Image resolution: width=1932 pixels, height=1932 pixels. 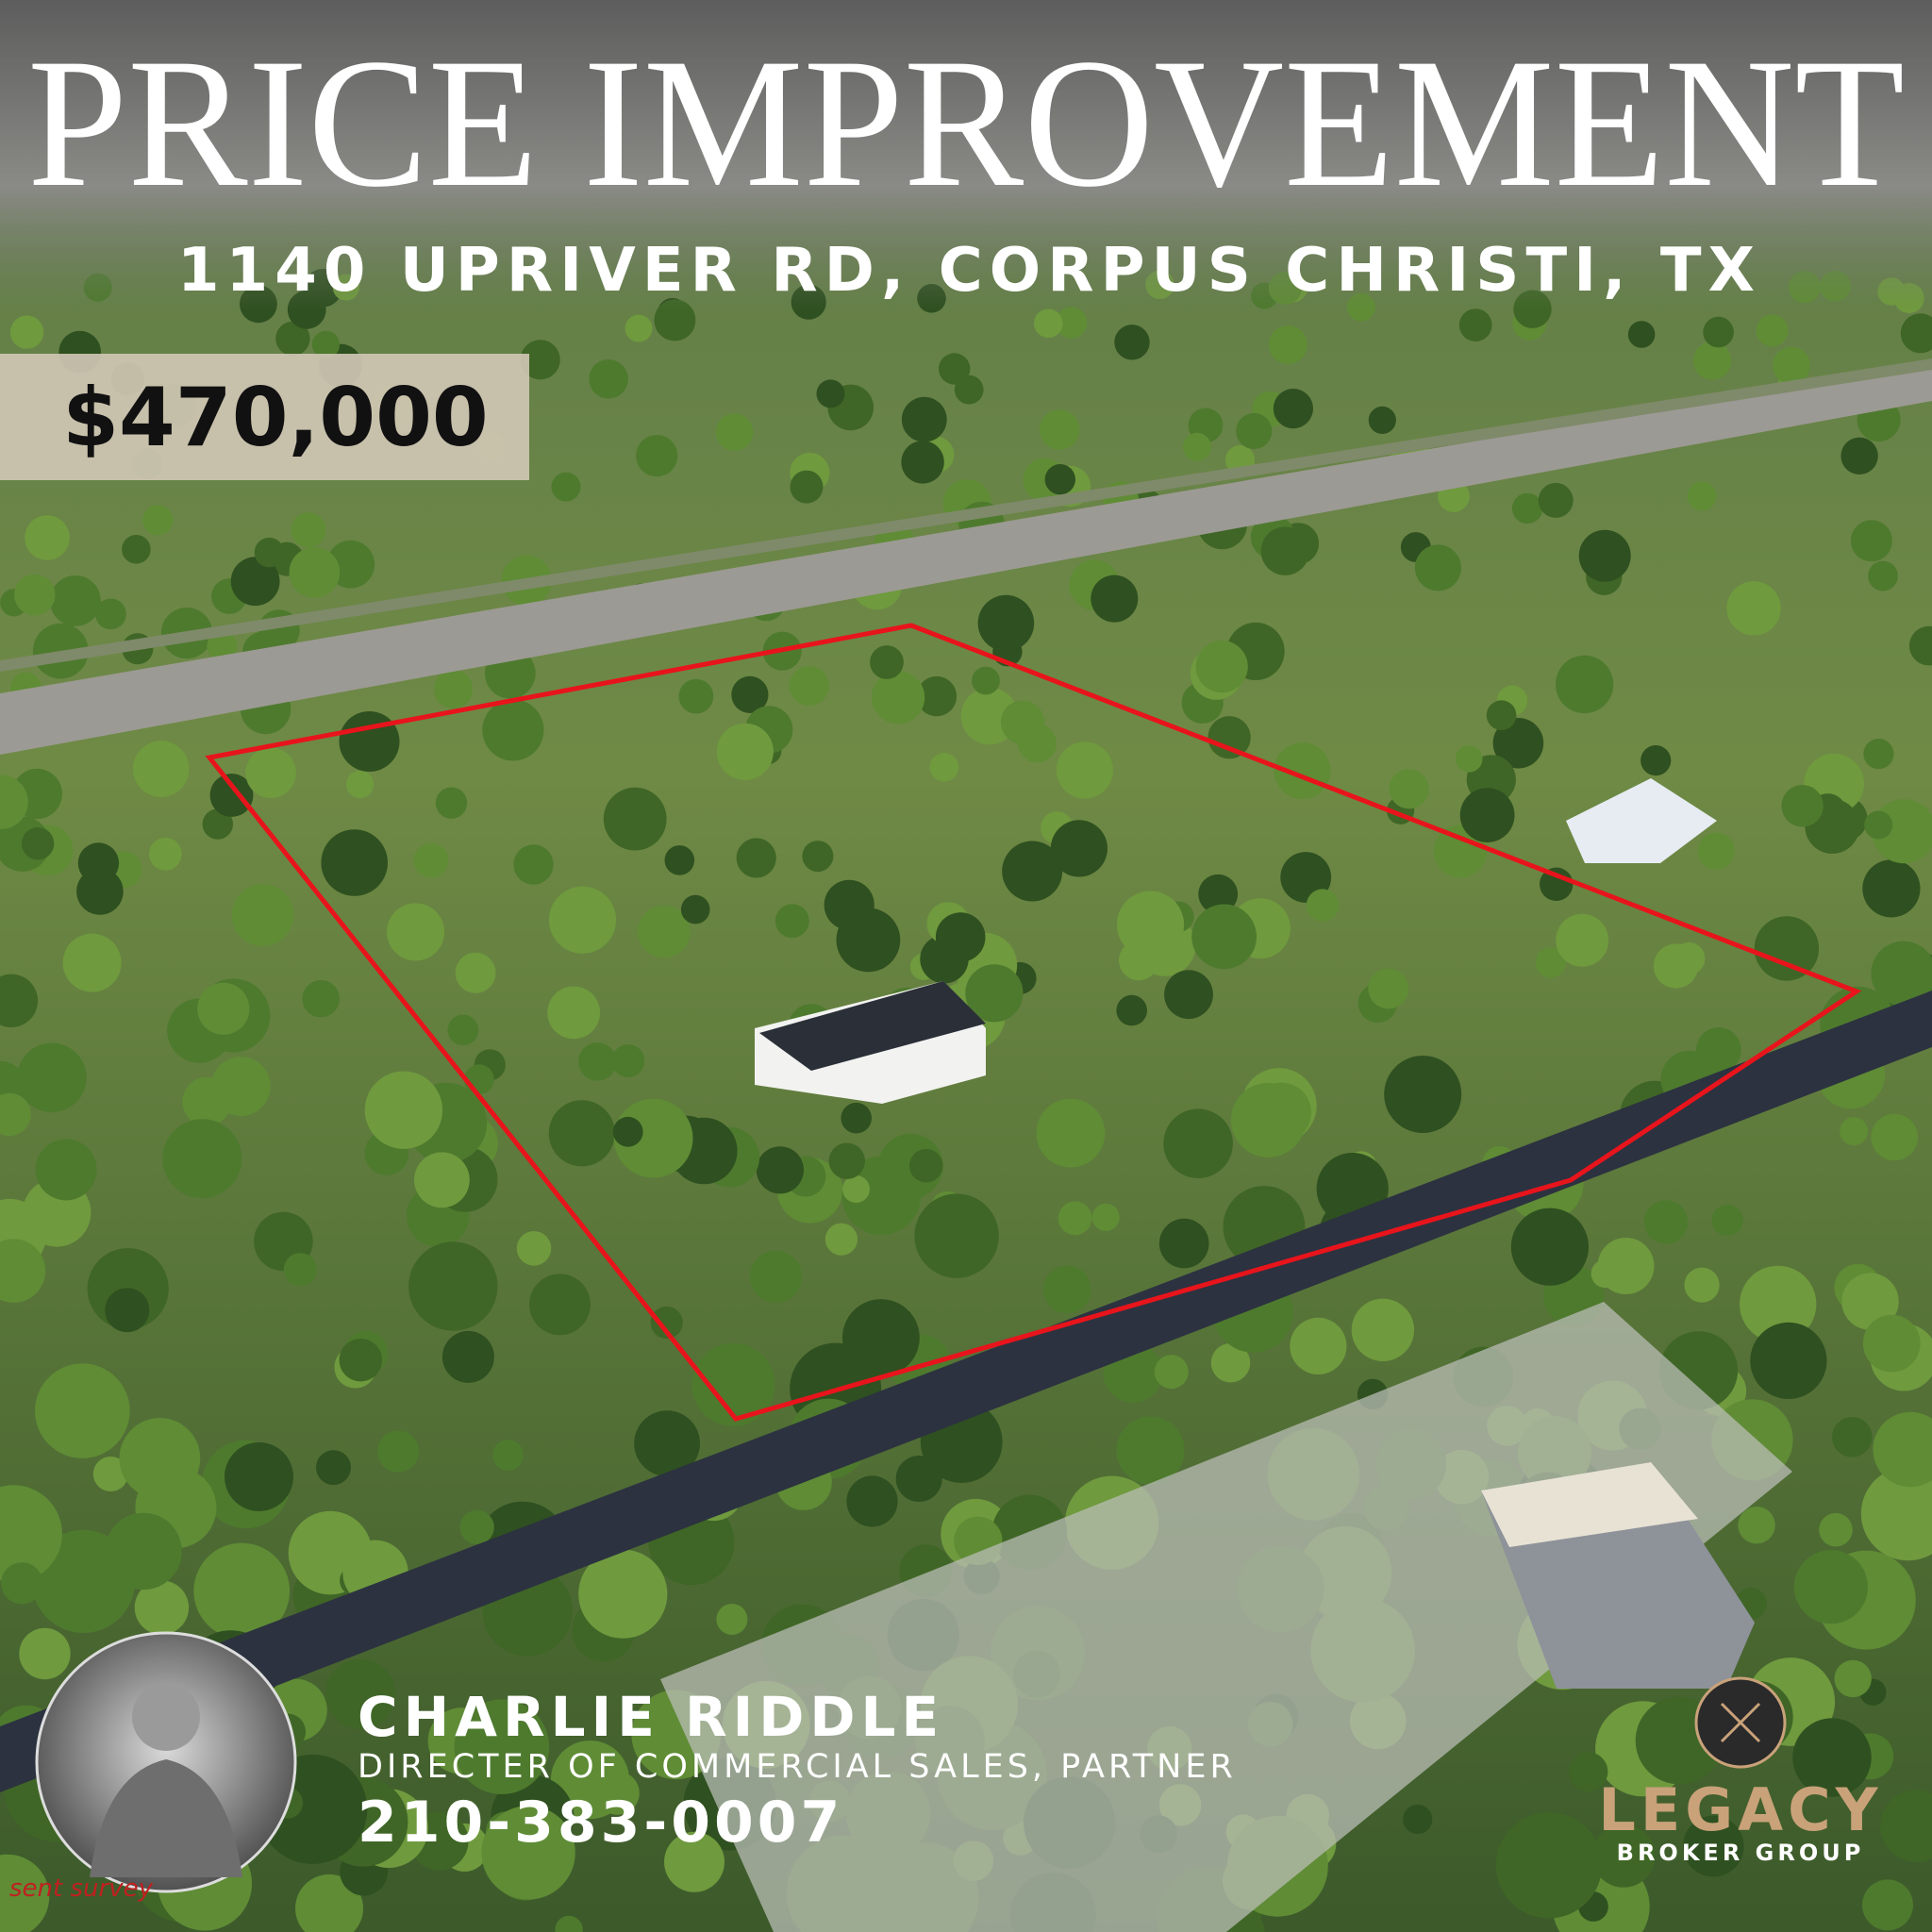 I want to click on price: $470,000, so click(x=275, y=418).